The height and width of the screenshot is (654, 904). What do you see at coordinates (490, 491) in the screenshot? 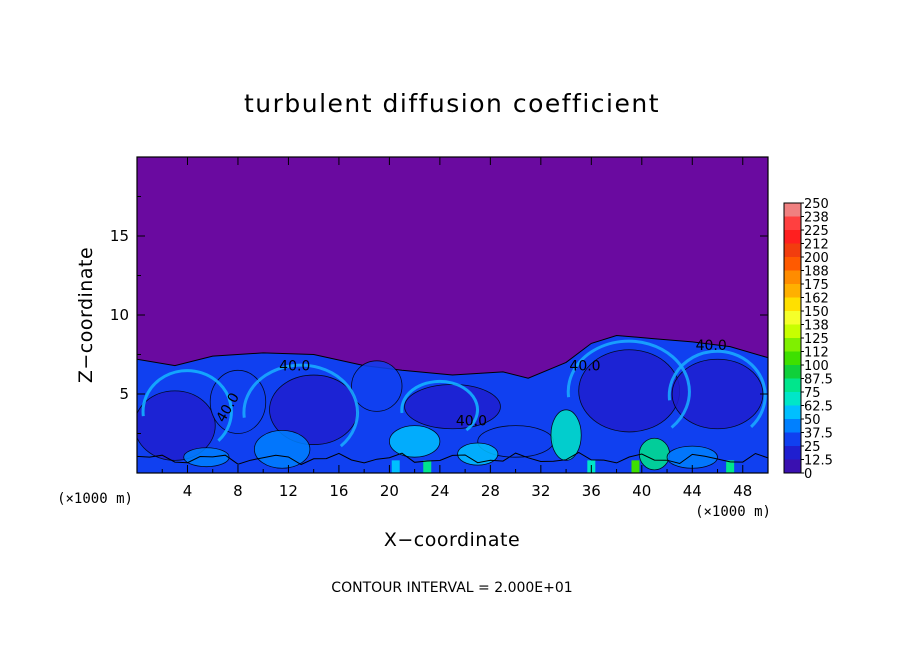
I see `x-tick-label-6: 28` at bounding box center [490, 491].